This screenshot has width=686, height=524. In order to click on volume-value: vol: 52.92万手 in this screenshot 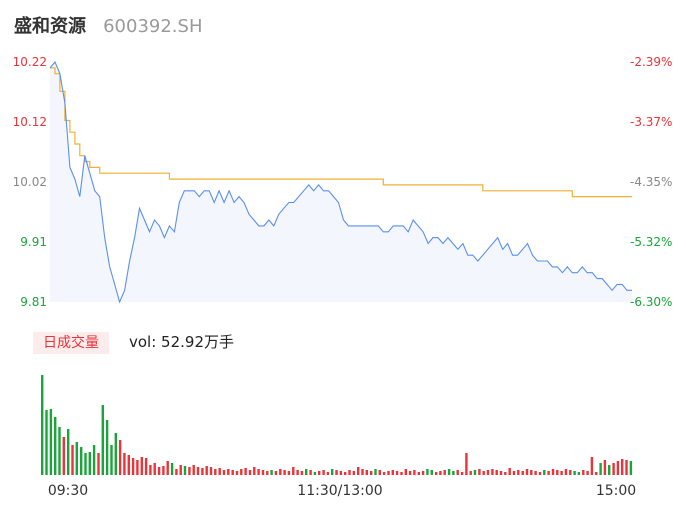, I will do `click(181, 342)`.